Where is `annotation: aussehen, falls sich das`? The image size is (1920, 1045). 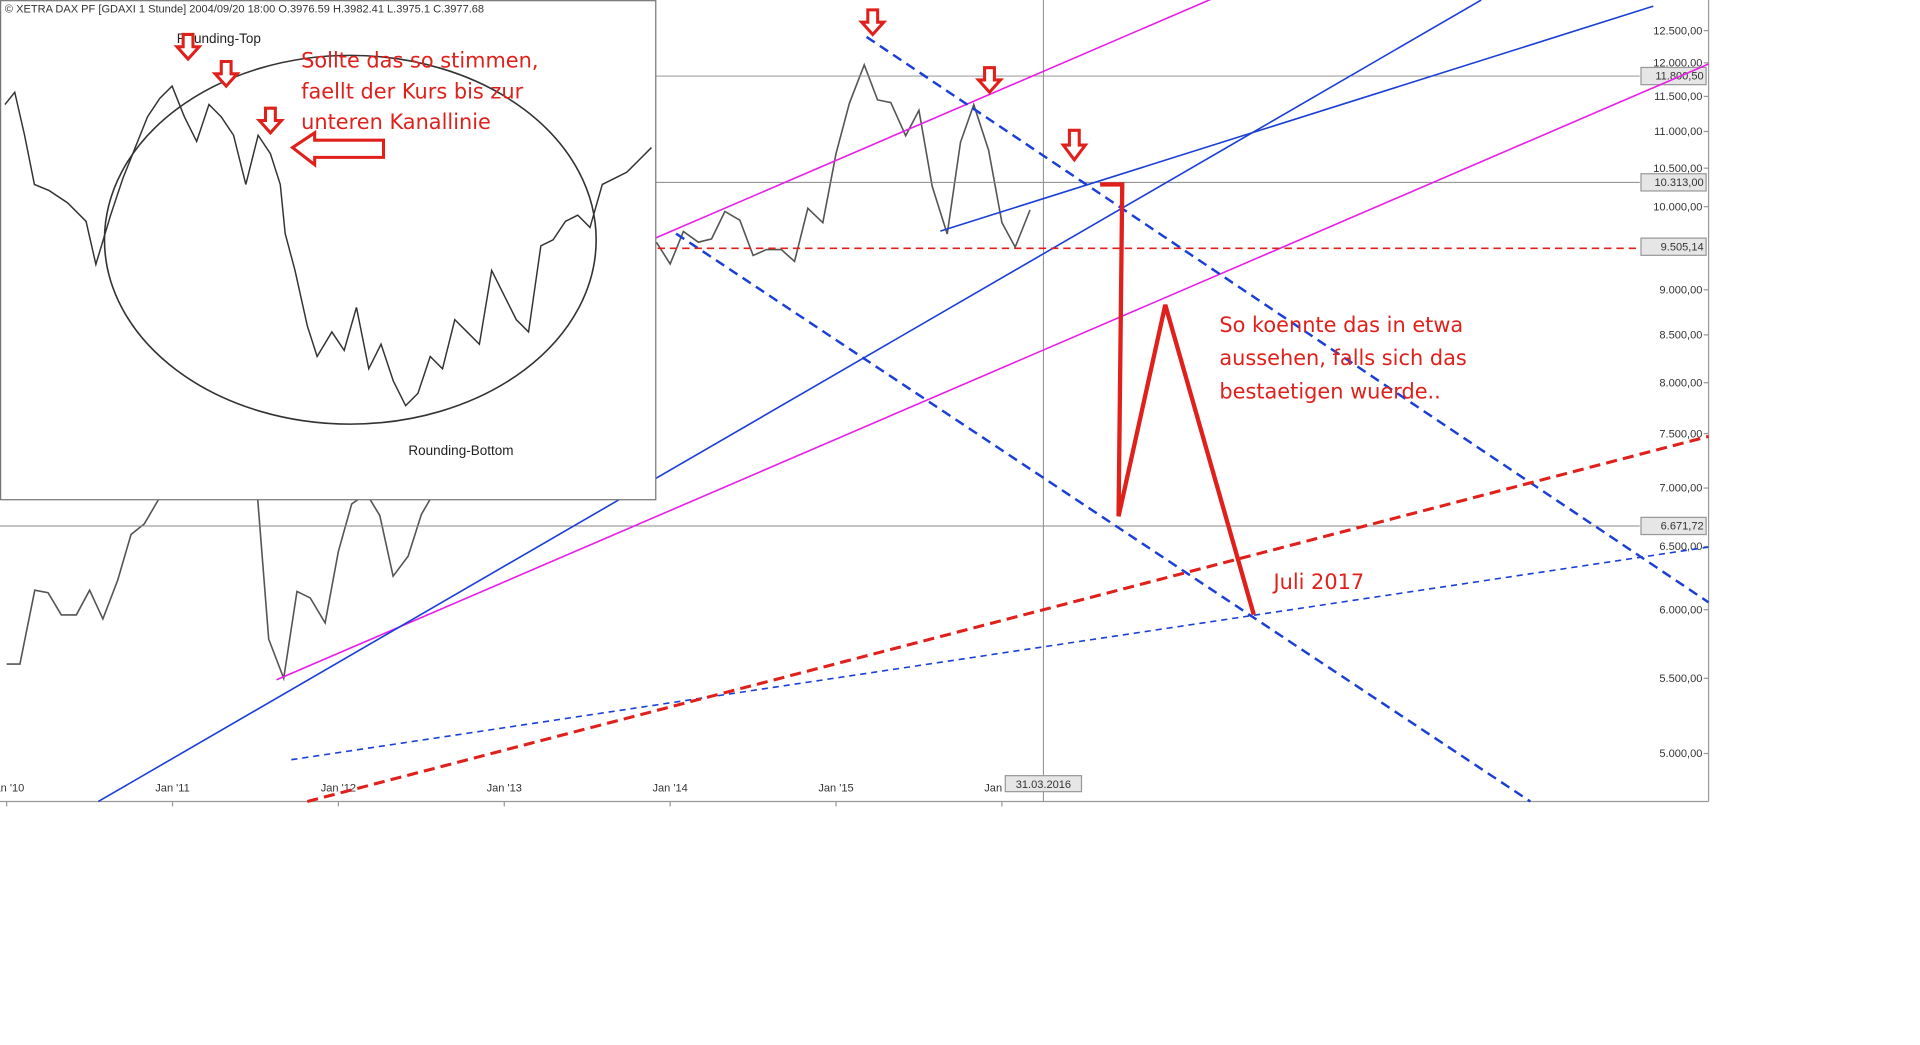 annotation: aussehen, falls sich das is located at coordinates (1342, 358).